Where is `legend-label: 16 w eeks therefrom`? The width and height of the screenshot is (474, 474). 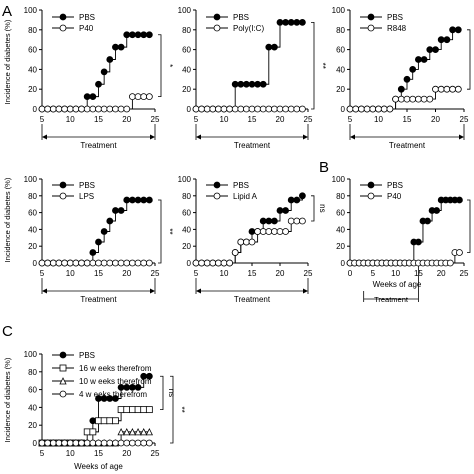
legend-label: 16 w eeks therefrom is located at coordinates (115, 368).